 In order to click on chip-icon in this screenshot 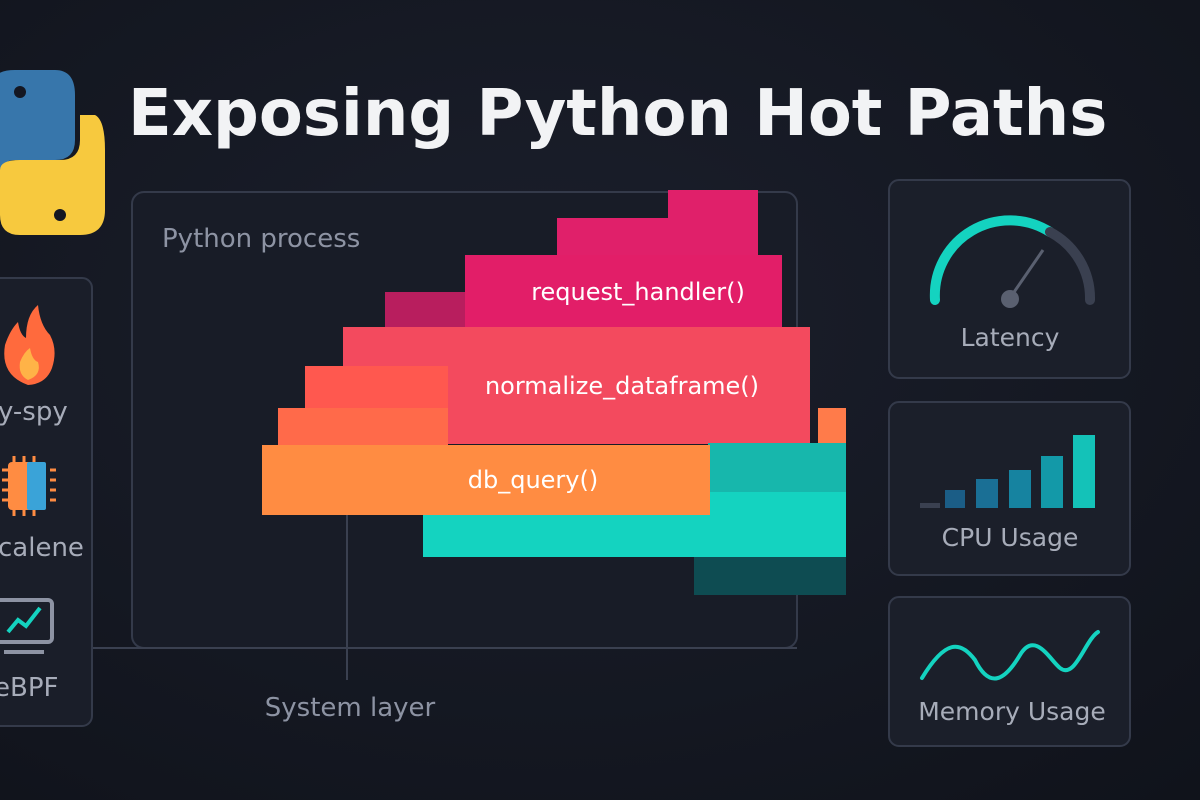, I will do `click(29, 486)`.